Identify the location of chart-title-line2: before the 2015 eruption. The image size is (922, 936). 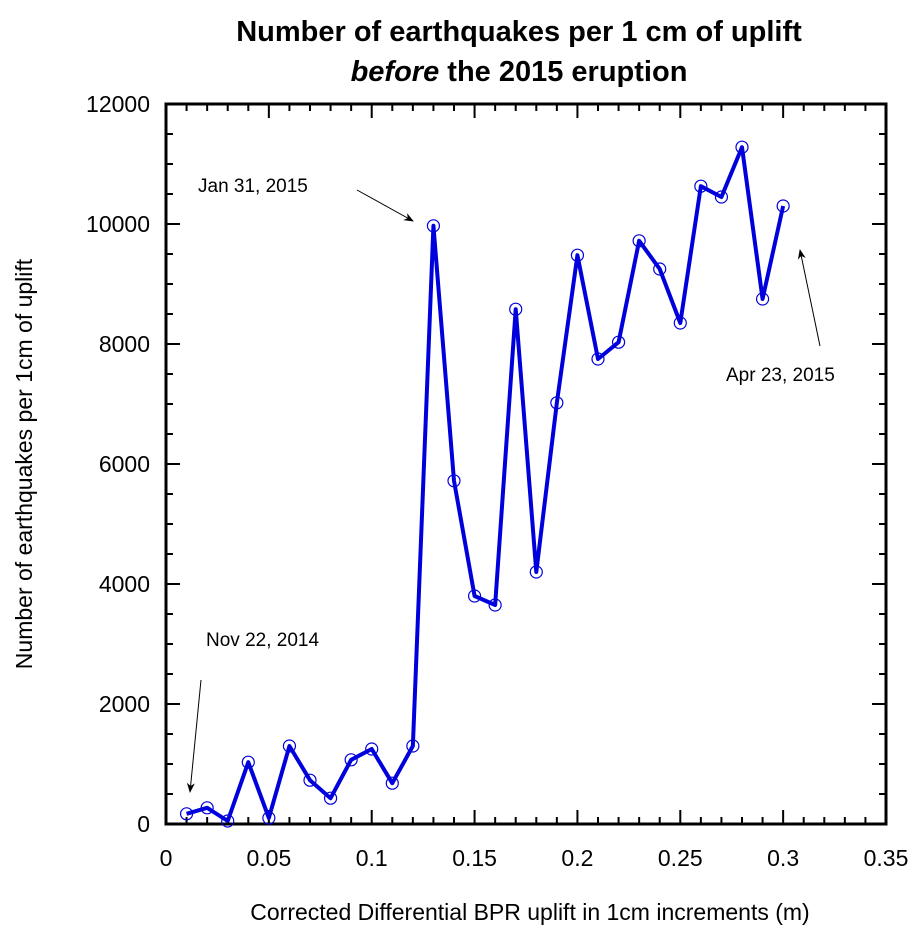
(519, 72).